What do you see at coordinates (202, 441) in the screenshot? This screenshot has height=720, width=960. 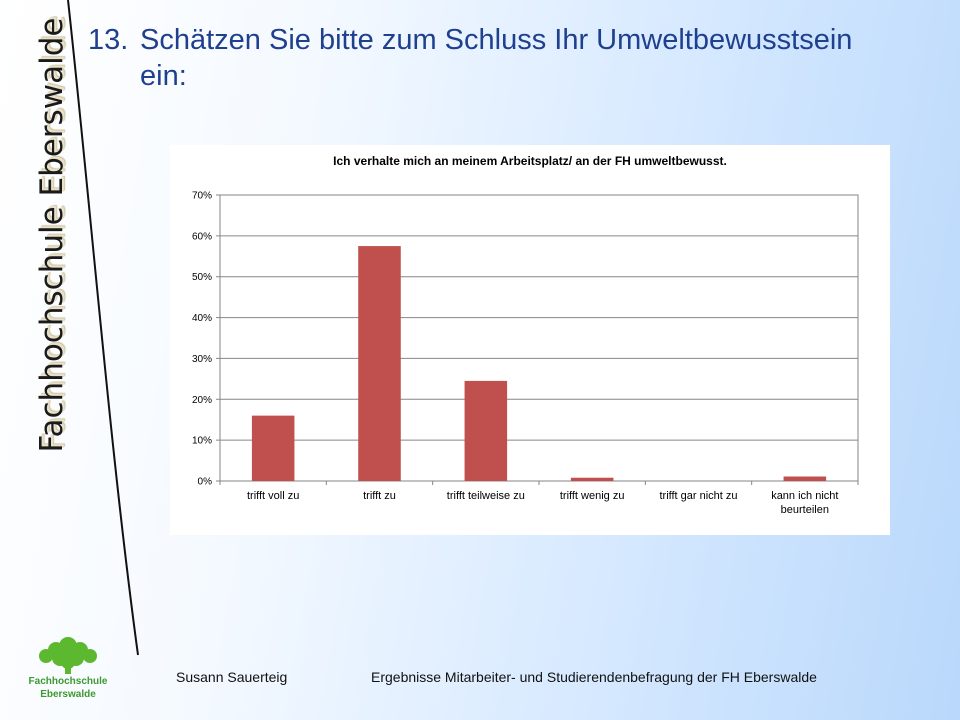 I see `y-tick-label: 10%` at bounding box center [202, 441].